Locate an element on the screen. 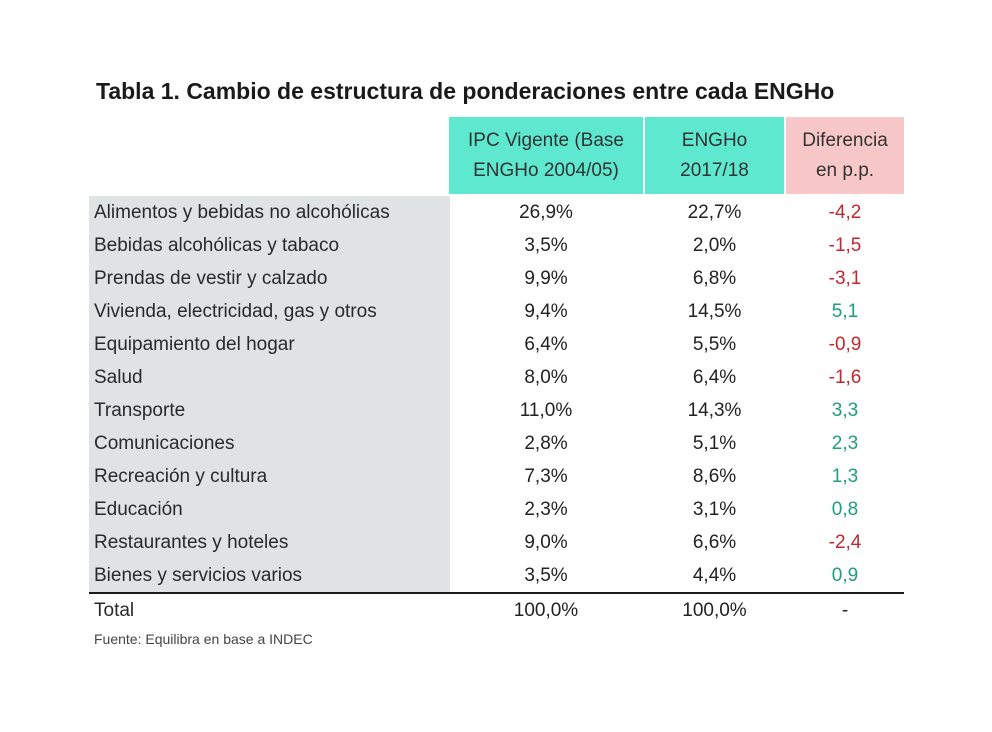  row-ipc-value: 9,0% is located at coordinates (546, 542).